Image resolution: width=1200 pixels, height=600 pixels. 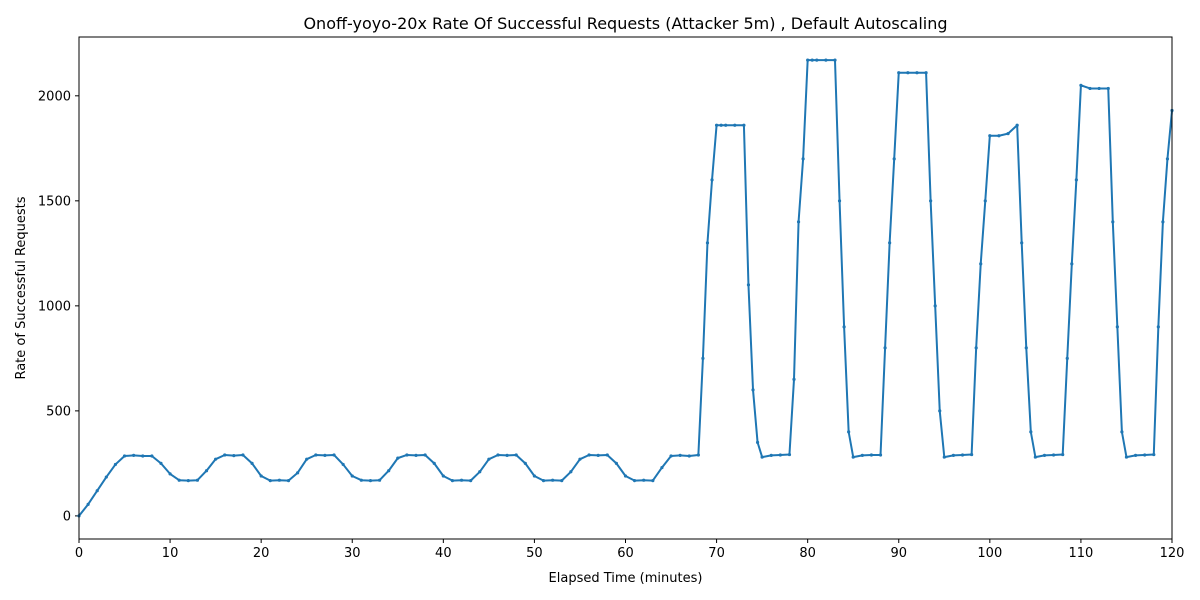 What do you see at coordinates (626, 578) in the screenshot?
I see `x-axis-label: Elapsed Time (minutes)` at bounding box center [626, 578].